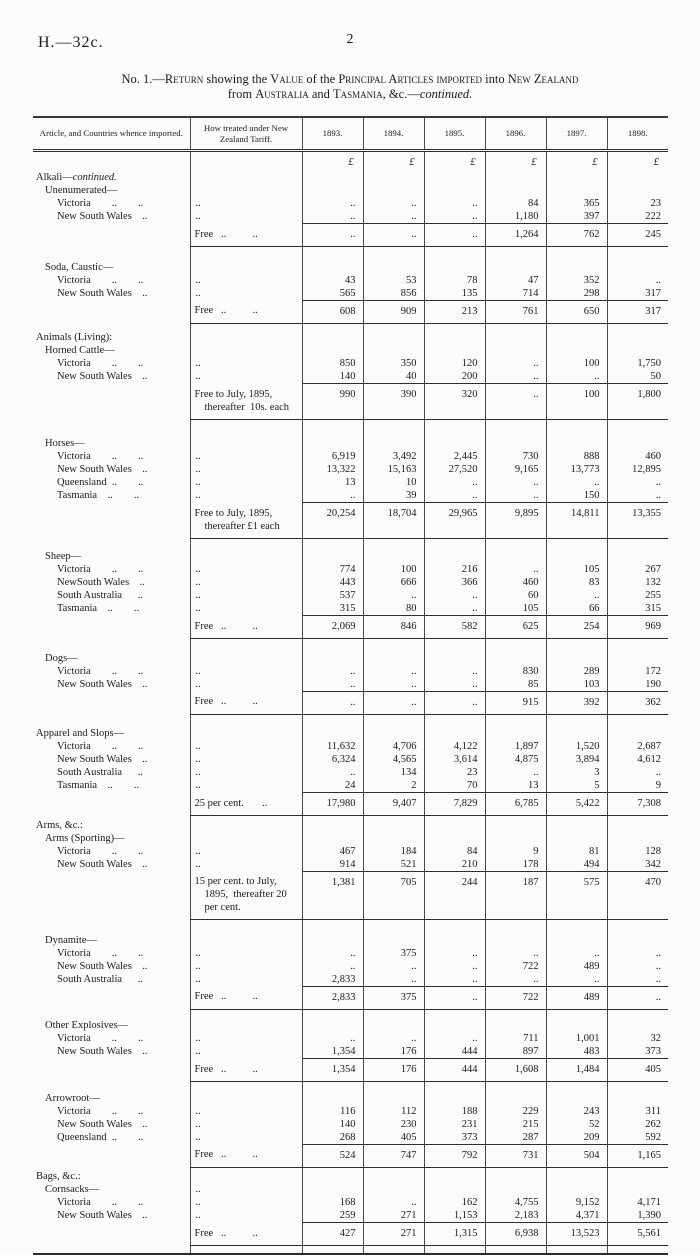  I want to click on value-cell: 969, so click(637, 627).